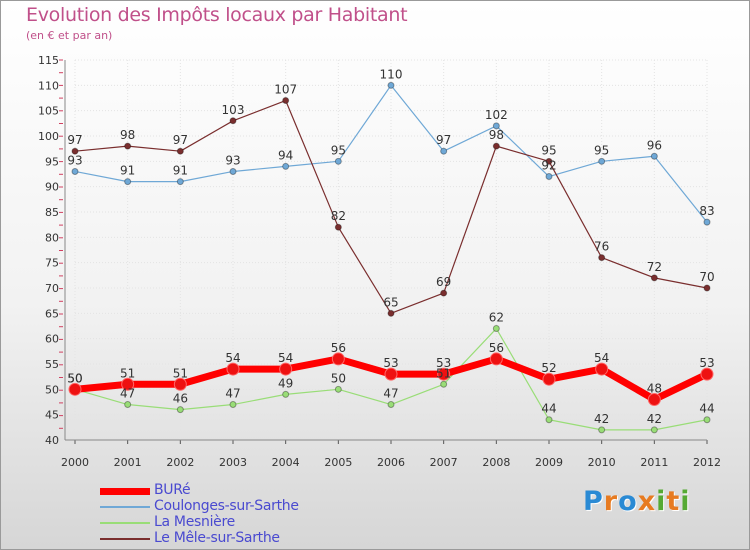 This screenshot has width=750, height=550. I want to click on data-label: 48, so click(654, 388).